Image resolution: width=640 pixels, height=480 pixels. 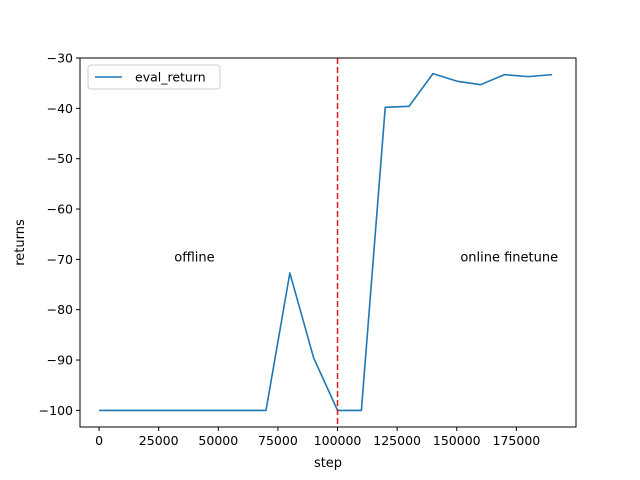 What do you see at coordinates (99, 440) in the screenshot?
I see `x-tick-label: 0` at bounding box center [99, 440].